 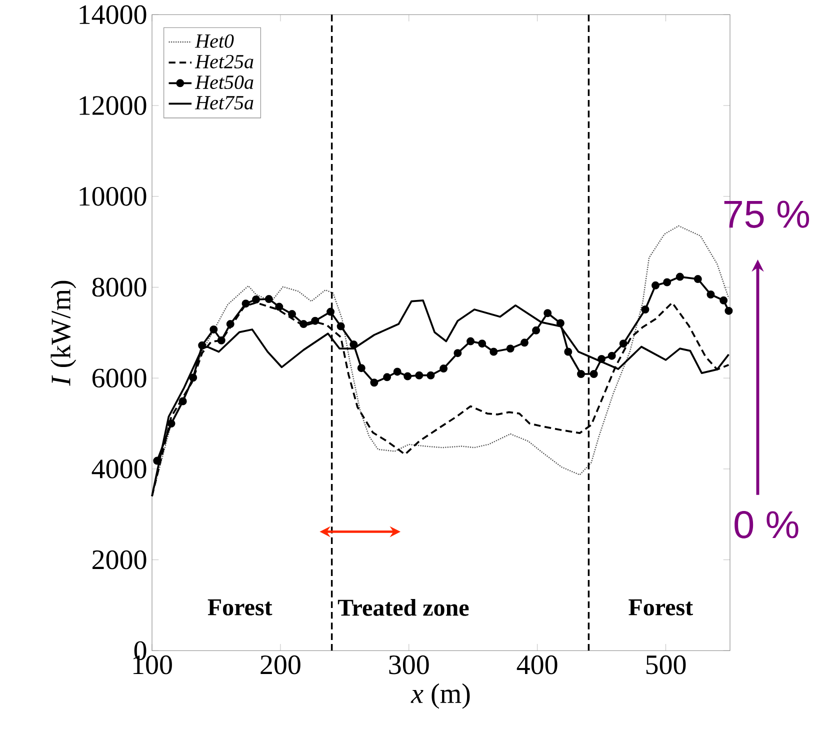 I want to click on annotation: Treated zone, so click(x=403, y=607).